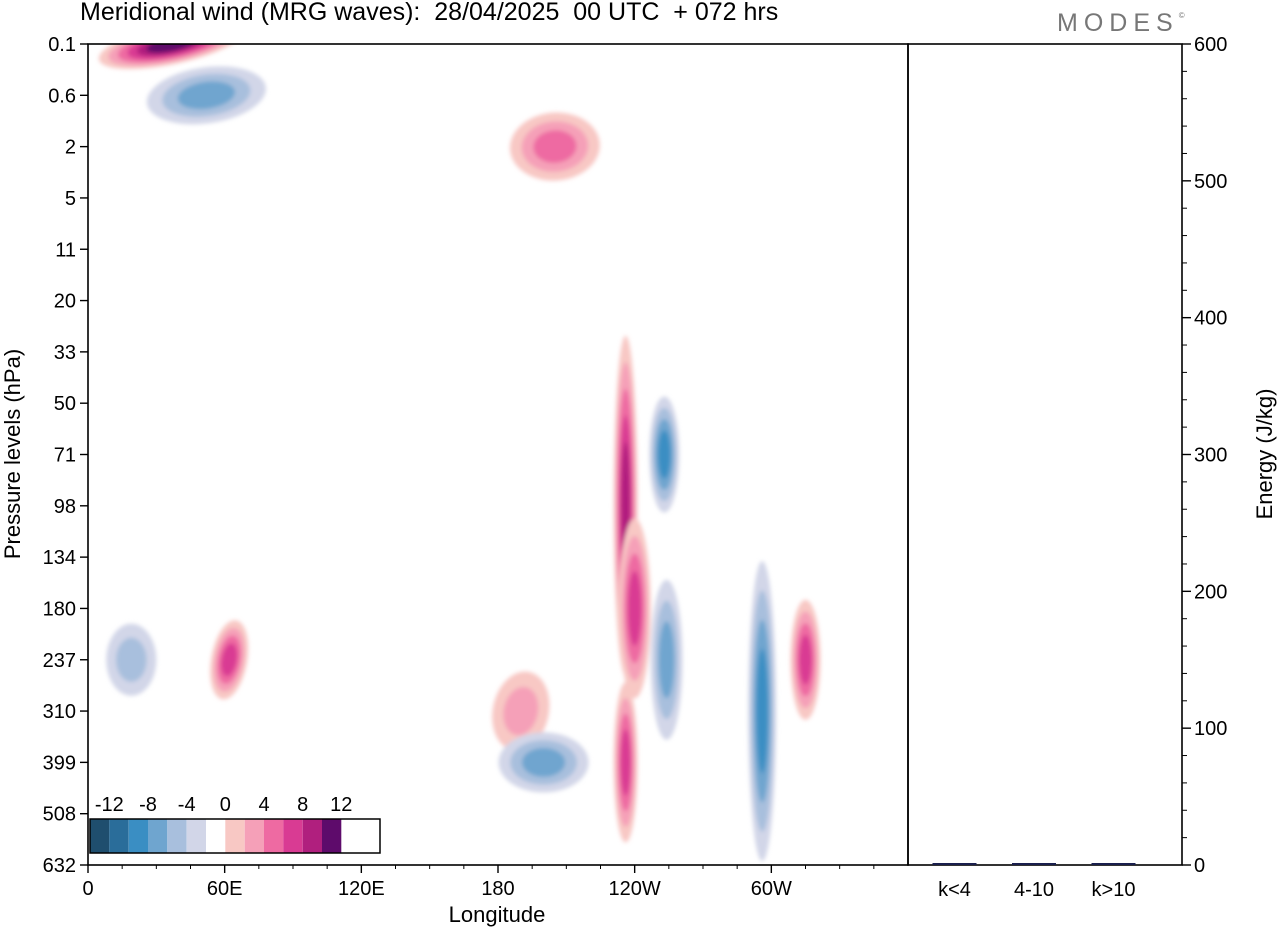  What do you see at coordinates (771, 889) in the screenshot?
I see `x-tick-label: 60W` at bounding box center [771, 889].